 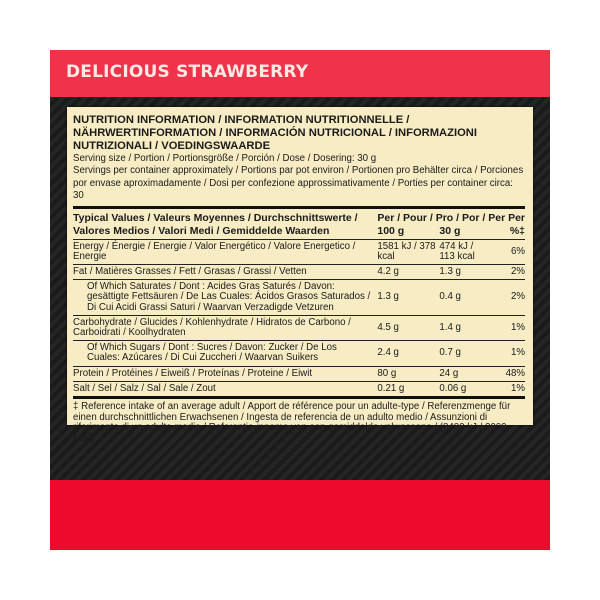 I want to click on row-per30: 1.4 g, so click(x=464, y=328).